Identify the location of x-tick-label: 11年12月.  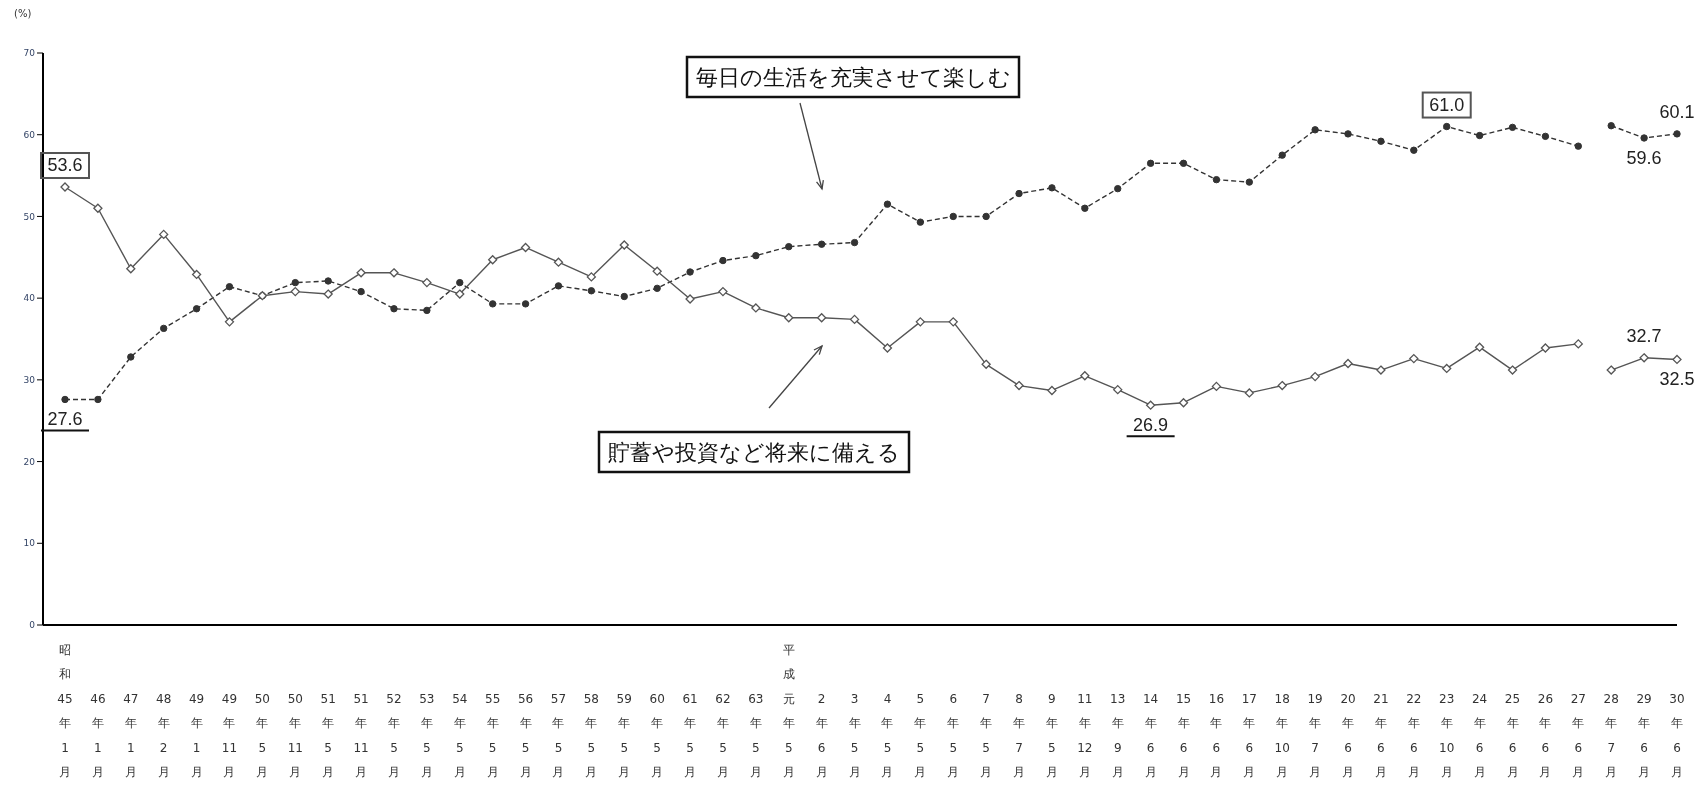
(1085, 735).